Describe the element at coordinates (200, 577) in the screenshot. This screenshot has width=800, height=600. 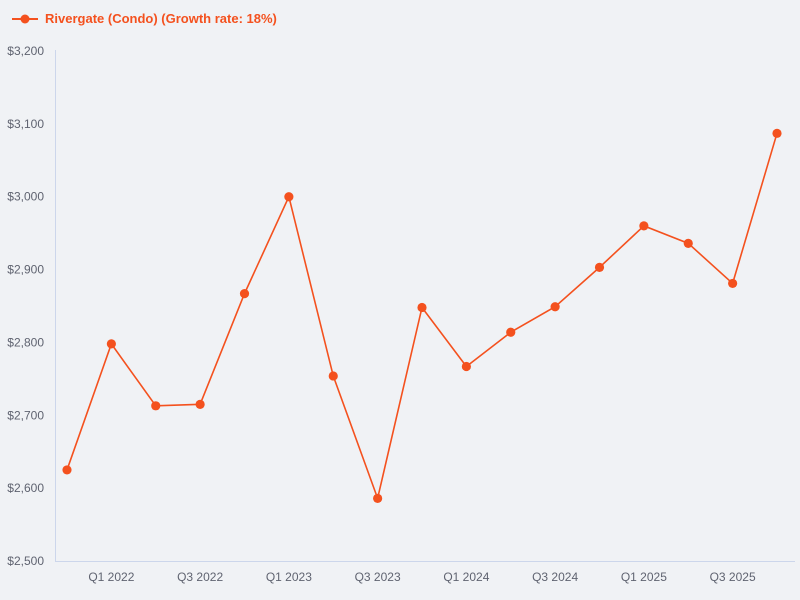
I see `x-tick-label: Q3 2022` at that location.